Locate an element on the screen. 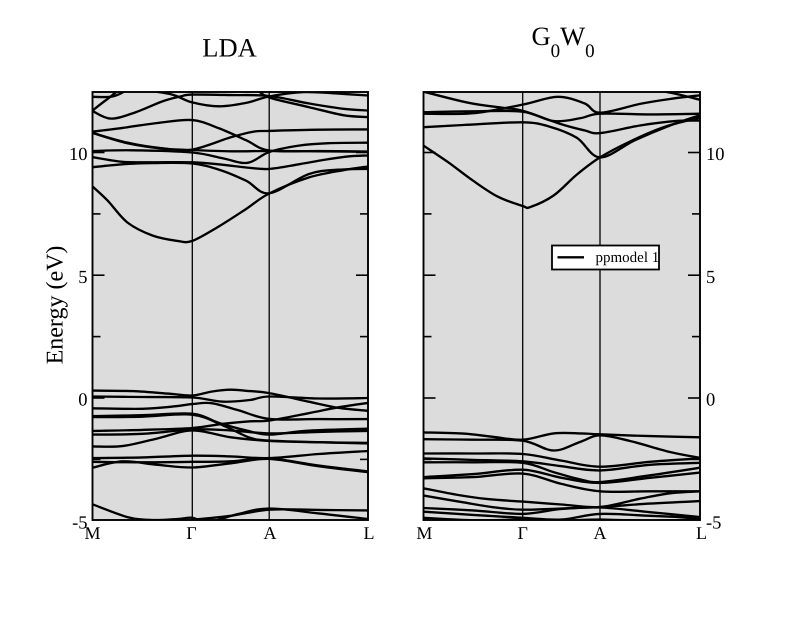  svg-text: LDA is located at coordinates (229, 48).